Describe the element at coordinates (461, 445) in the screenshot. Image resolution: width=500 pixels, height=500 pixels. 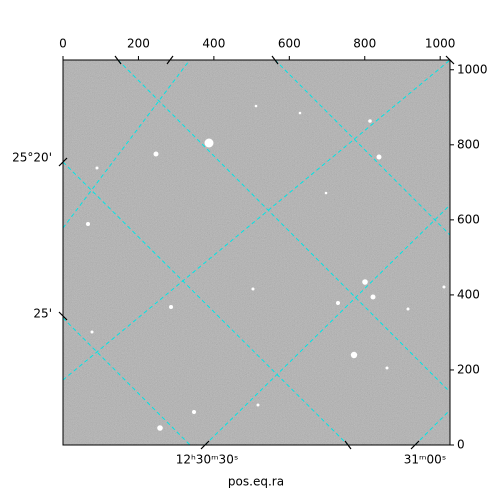
I see `y-tick-label: 0` at that location.